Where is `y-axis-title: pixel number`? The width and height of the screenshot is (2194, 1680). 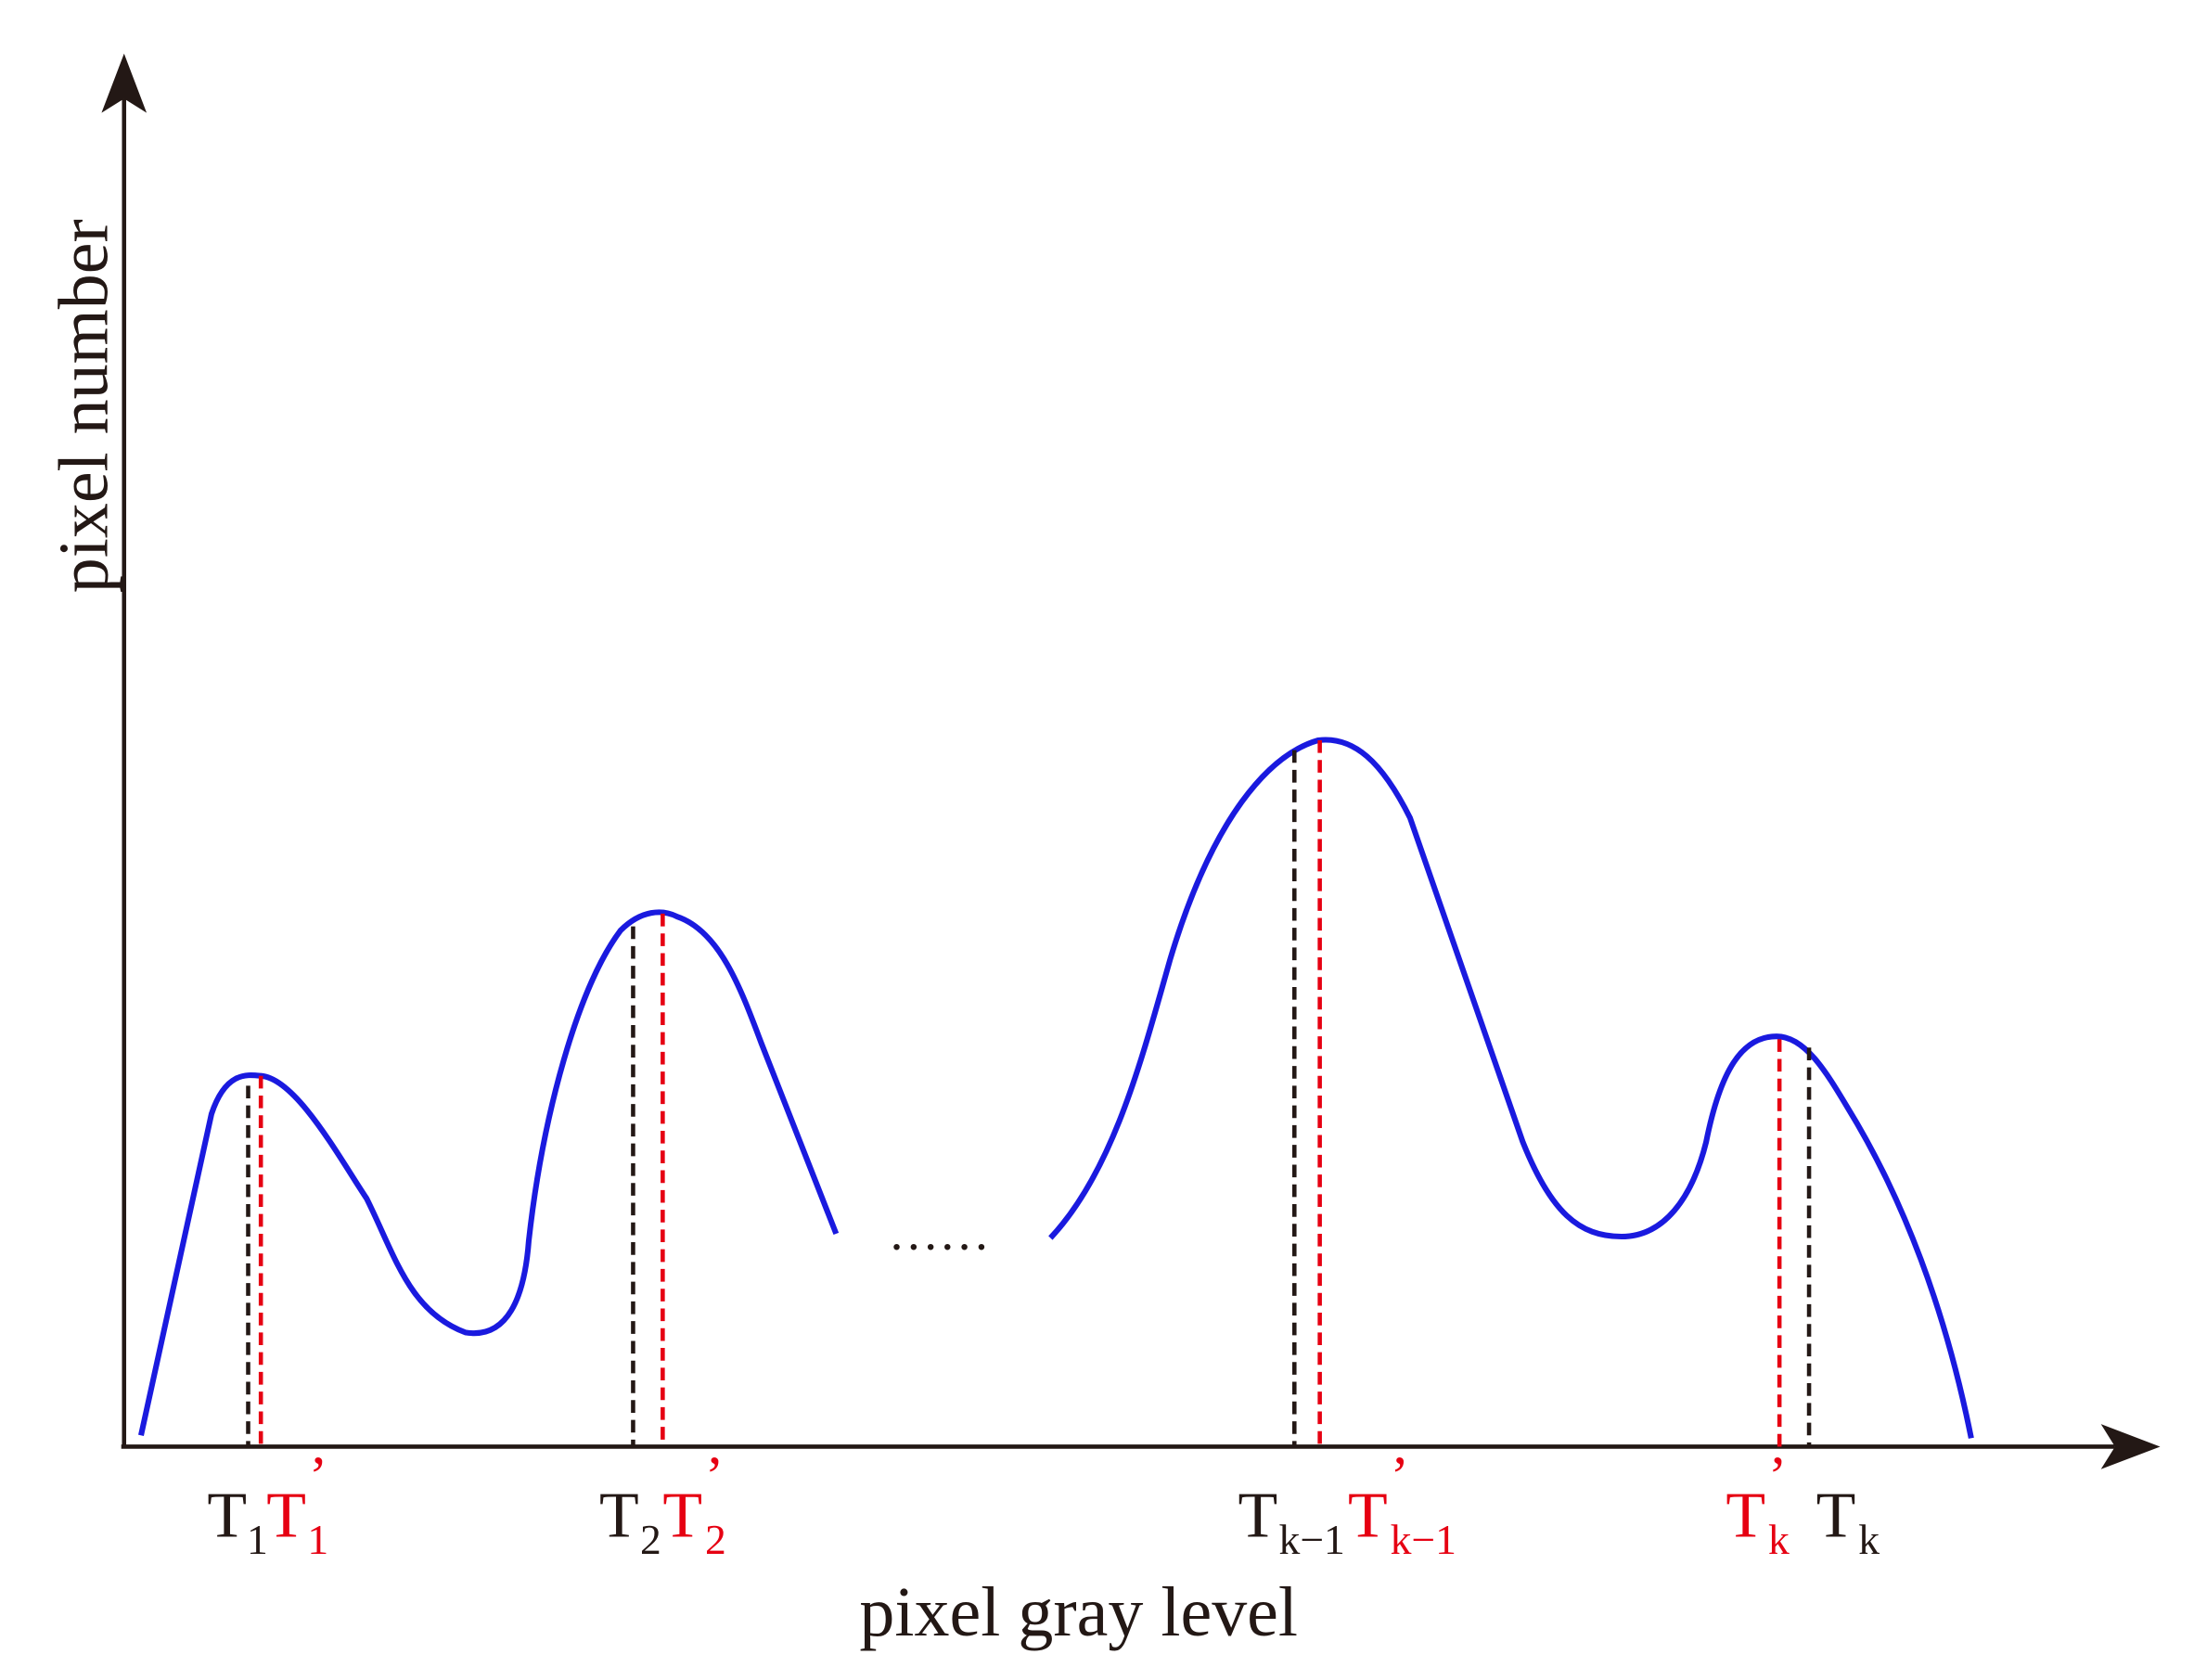
y-axis-title: pixel number is located at coordinates (84, 406).